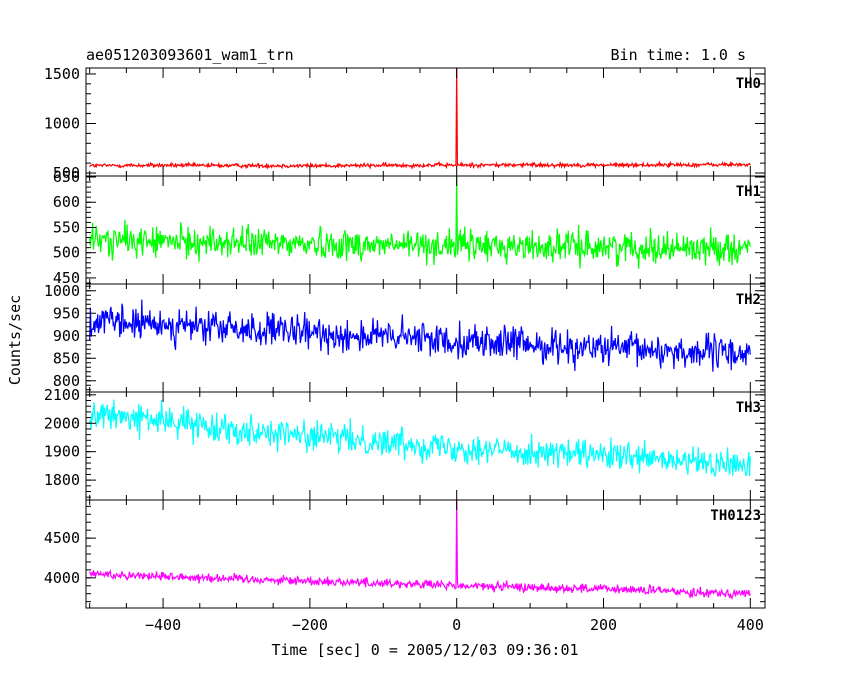 This screenshot has width=850, height=680. I want to click on x-tick-label: 400, so click(750, 625).